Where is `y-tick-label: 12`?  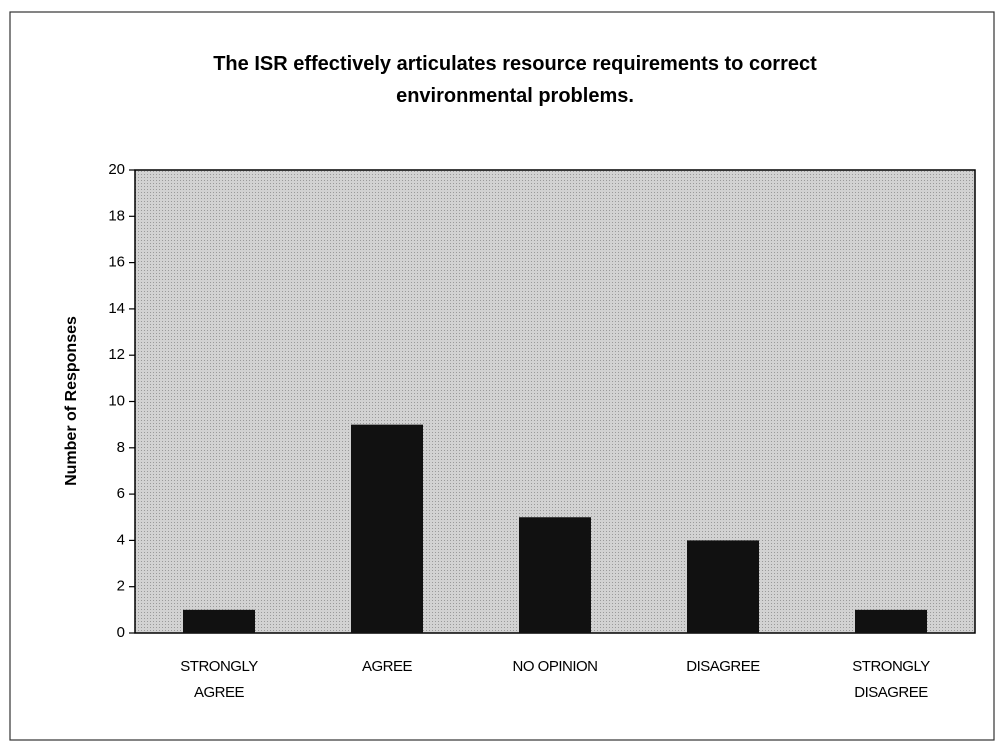
y-tick-label: 12 is located at coordinates (116, 354).